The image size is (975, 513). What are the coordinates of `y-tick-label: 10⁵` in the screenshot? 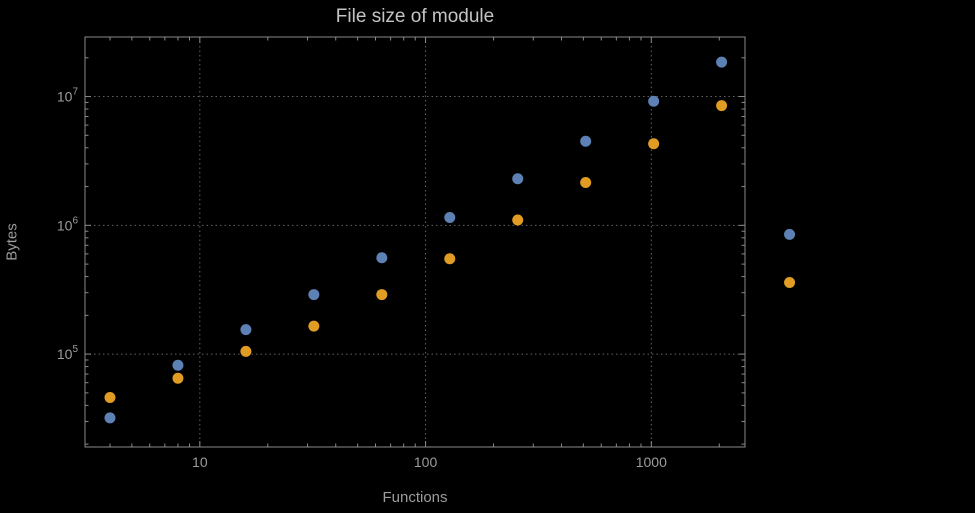 It's located at (68, 353).